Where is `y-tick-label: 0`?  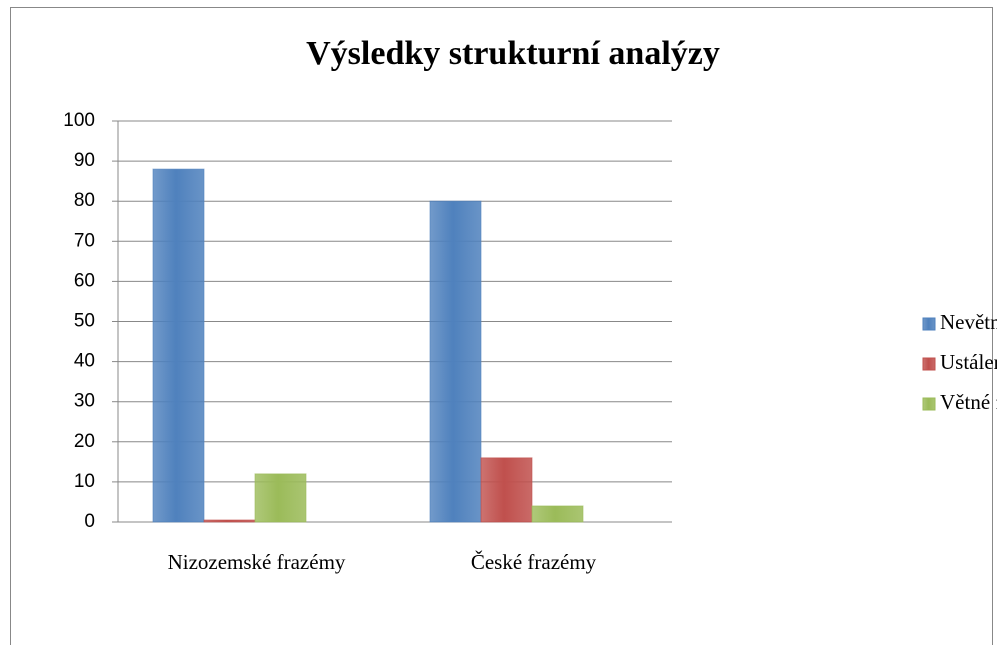 y-tick-label: 0 is located at coordinates (89, 521).